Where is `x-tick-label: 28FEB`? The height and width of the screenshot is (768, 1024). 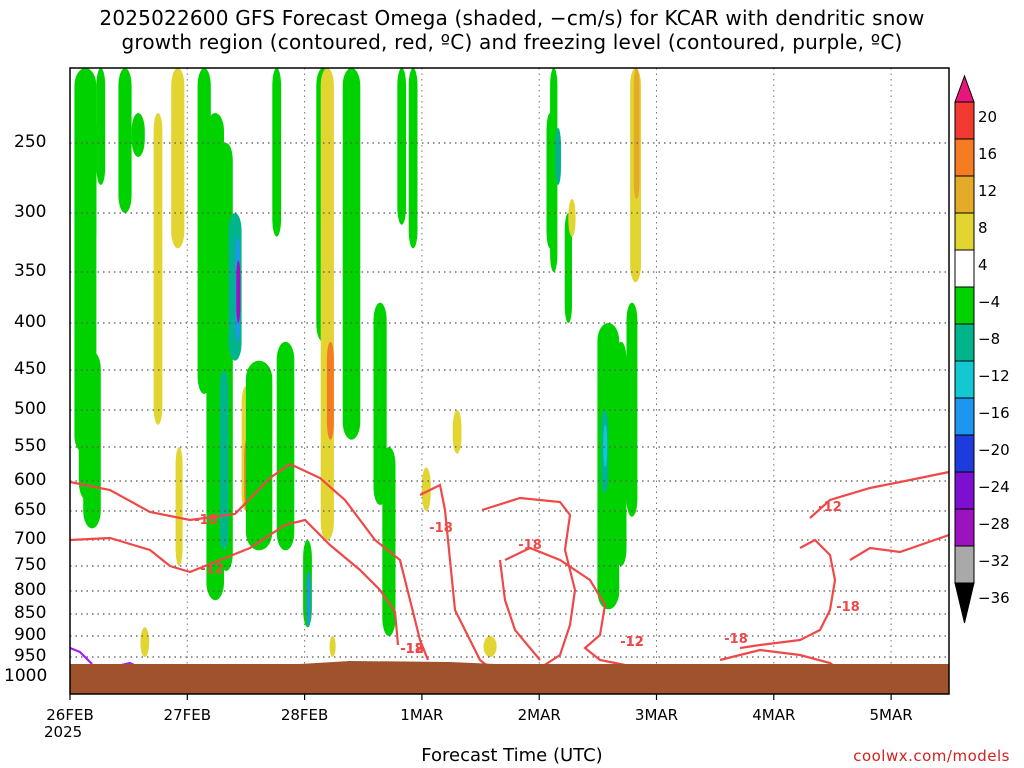
x-tick-label: 28FEB is located at coordinates (304, 715).